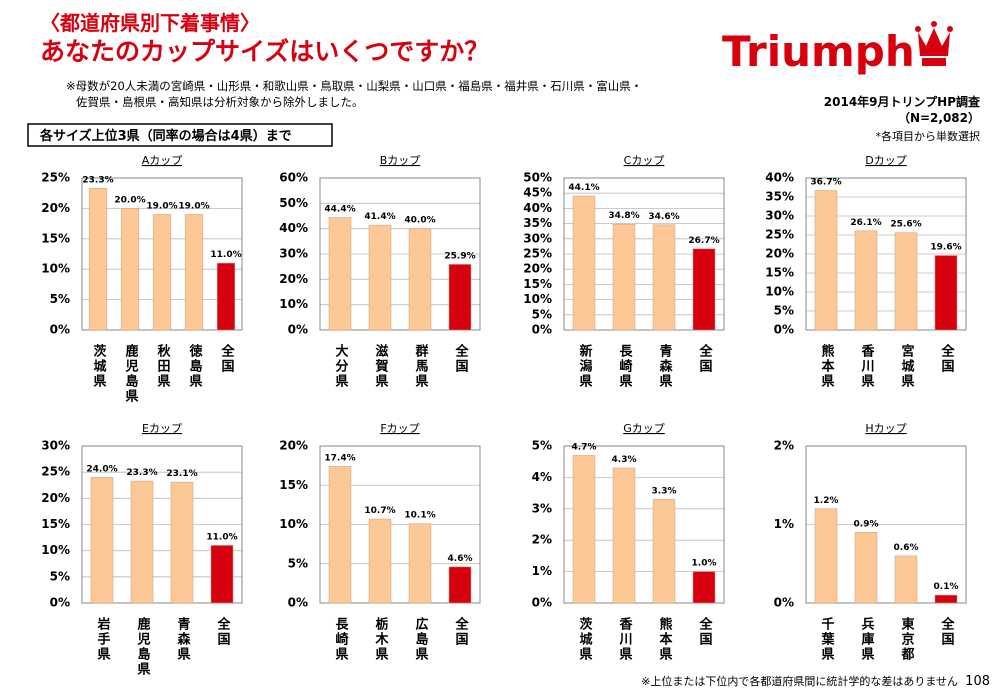 The image size is (1000, 692). I want to click on y-tick-label: 1%, so click(784, 524).